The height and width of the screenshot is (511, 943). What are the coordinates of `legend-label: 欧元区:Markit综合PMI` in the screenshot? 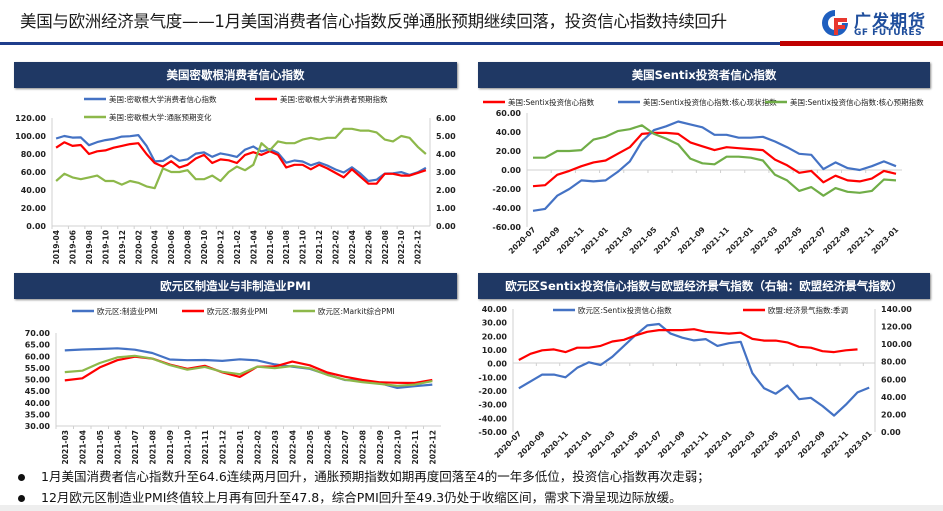 It's located at (356, 311).